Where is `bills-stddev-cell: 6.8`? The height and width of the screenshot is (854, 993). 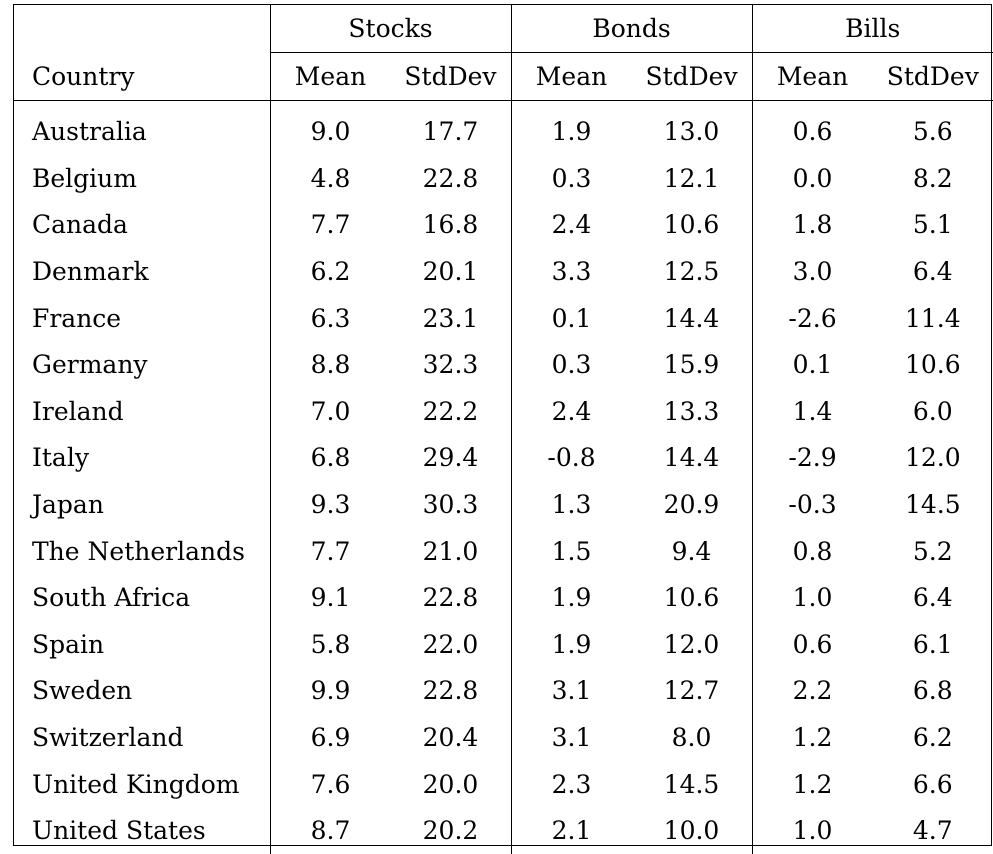 bills-stddev-cell: 6.8 is located at coordinates (932, 691).